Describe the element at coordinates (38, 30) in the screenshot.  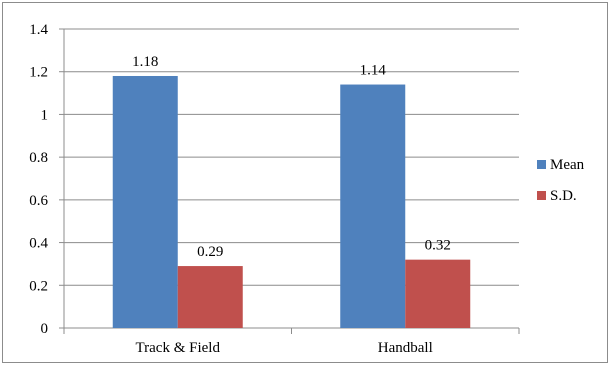
I see `y-tick-label: 1.4` at that location.